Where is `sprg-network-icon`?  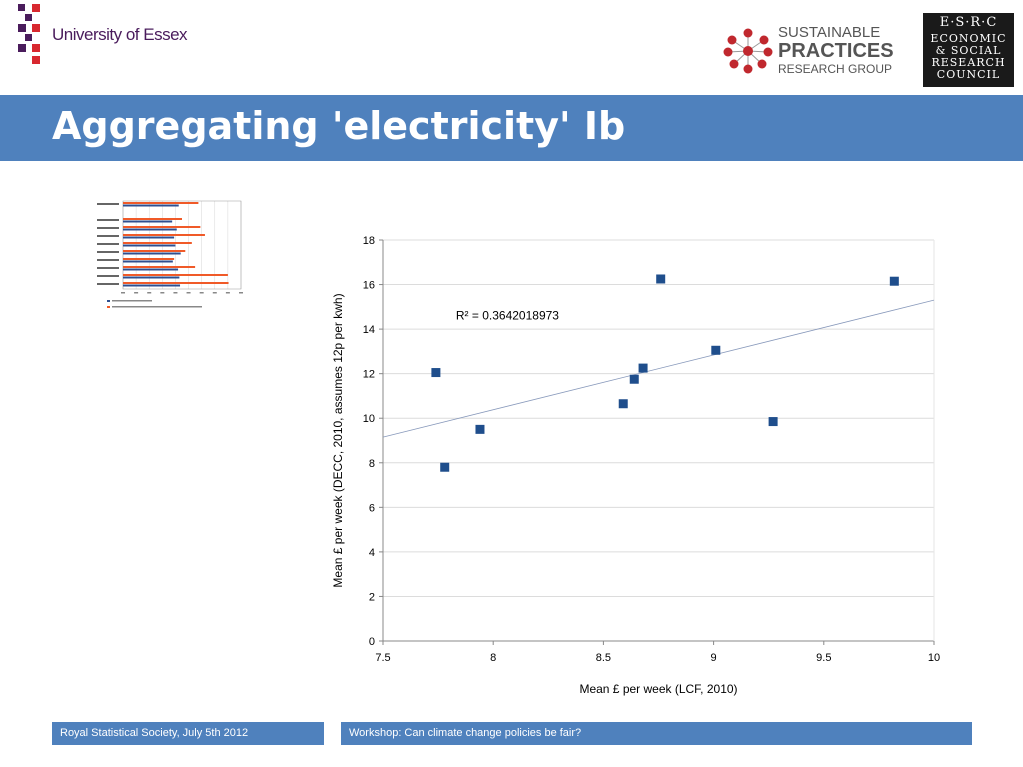 sprg-network-icon is located at coordinates (748, 51).